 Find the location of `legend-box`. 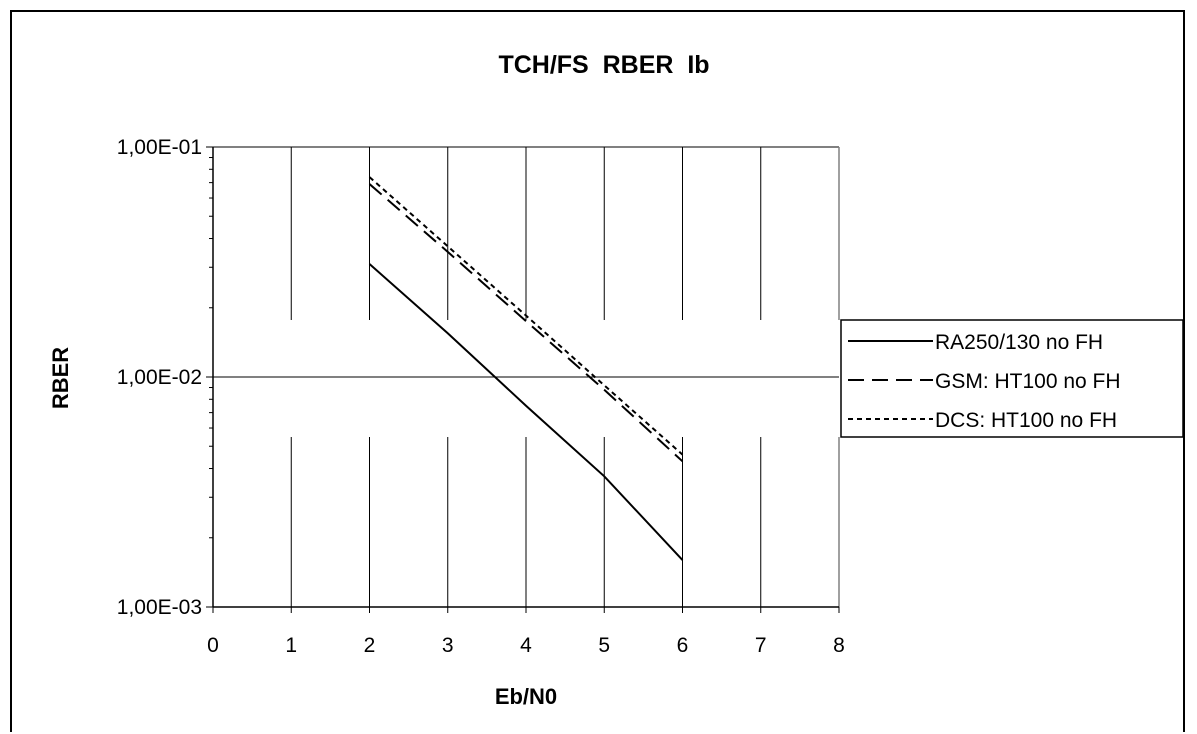

legend-box is located at coordinates (1012, 378).